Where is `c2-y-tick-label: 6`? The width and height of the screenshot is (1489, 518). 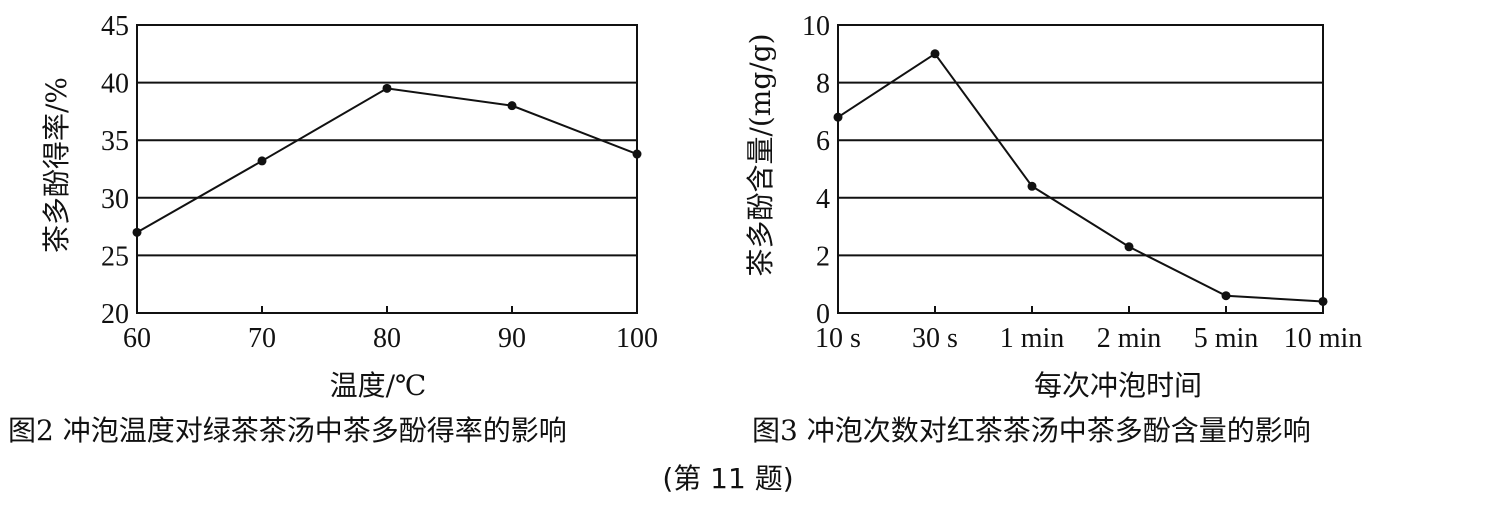 c2-y-tick-label: 6 is located at coordinates (823, 141).